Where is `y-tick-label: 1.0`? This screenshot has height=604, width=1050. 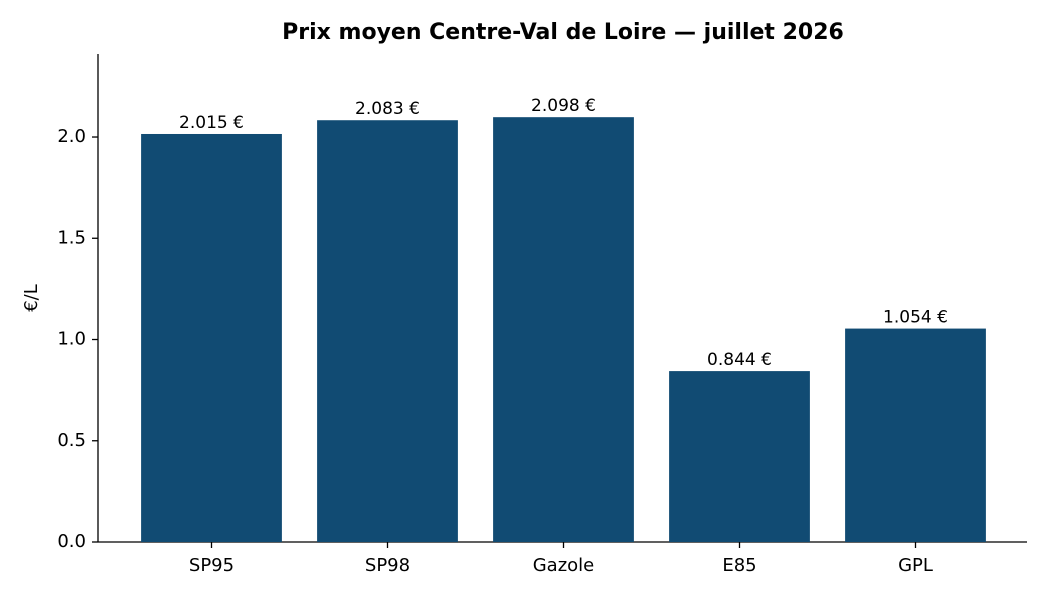 y-tick-label: 1.0 is located at coordinates (71, 339).